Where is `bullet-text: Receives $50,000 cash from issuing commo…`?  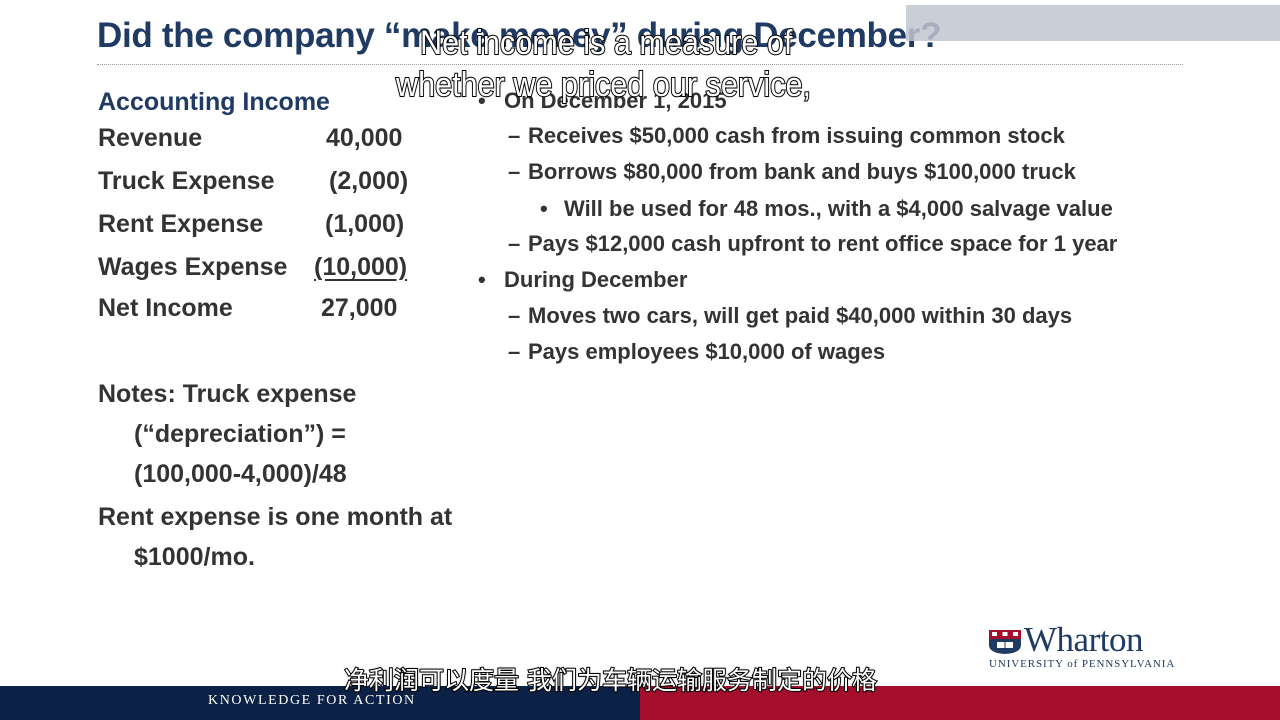
bullet-text: Receives $50,000 cash from issuing commo… is located at coordinates (796, 135).